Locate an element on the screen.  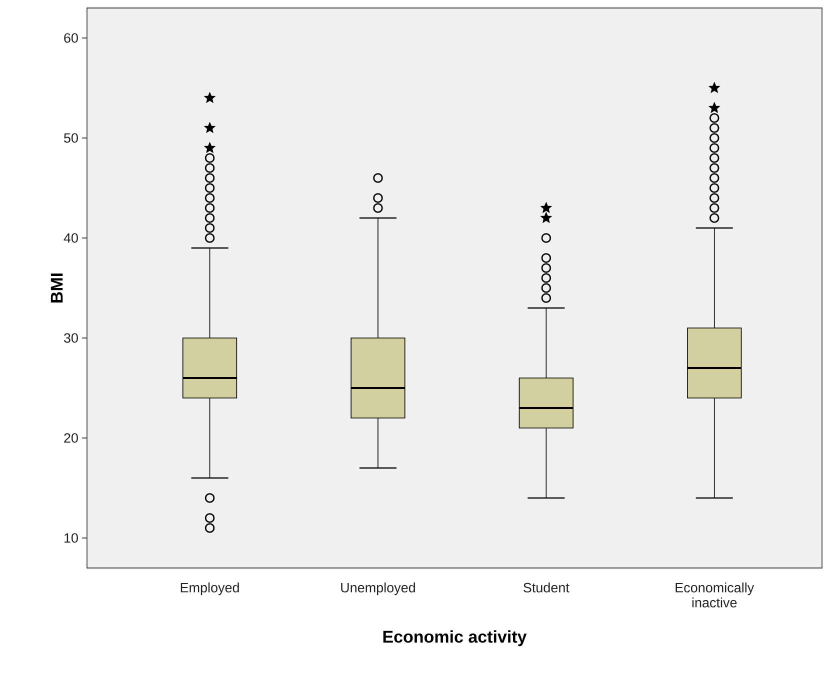
x-tick-label: Economically inactive is located at coordinates (715, 595).